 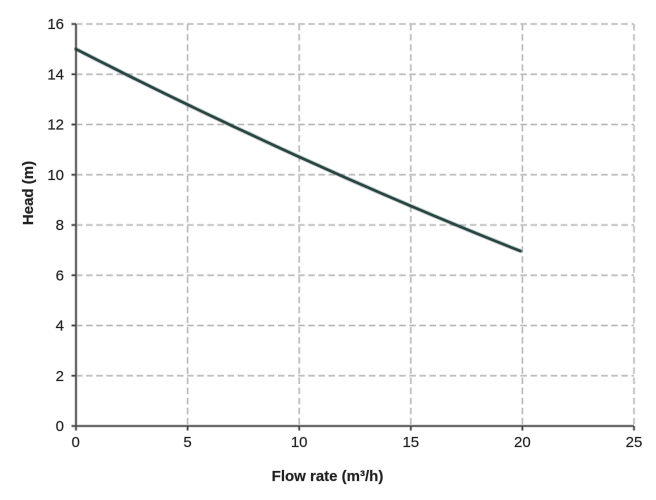 What do you see at coordinates (55, 125) in the screenshot?
I see `svg-text: 12` at bounding box center [55, 125].